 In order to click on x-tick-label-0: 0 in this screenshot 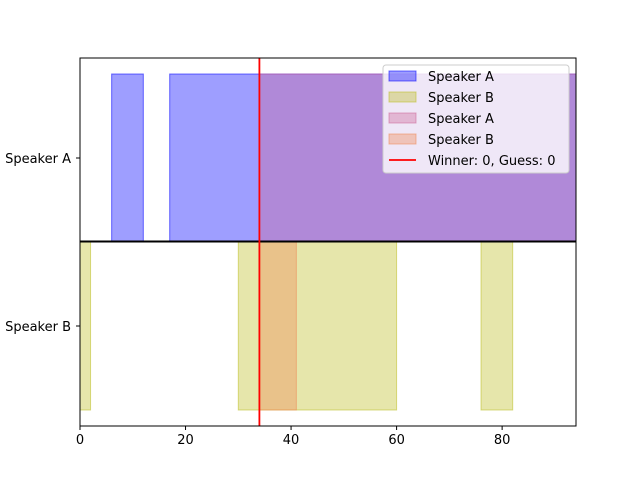, I will do `click(80, 440)`.